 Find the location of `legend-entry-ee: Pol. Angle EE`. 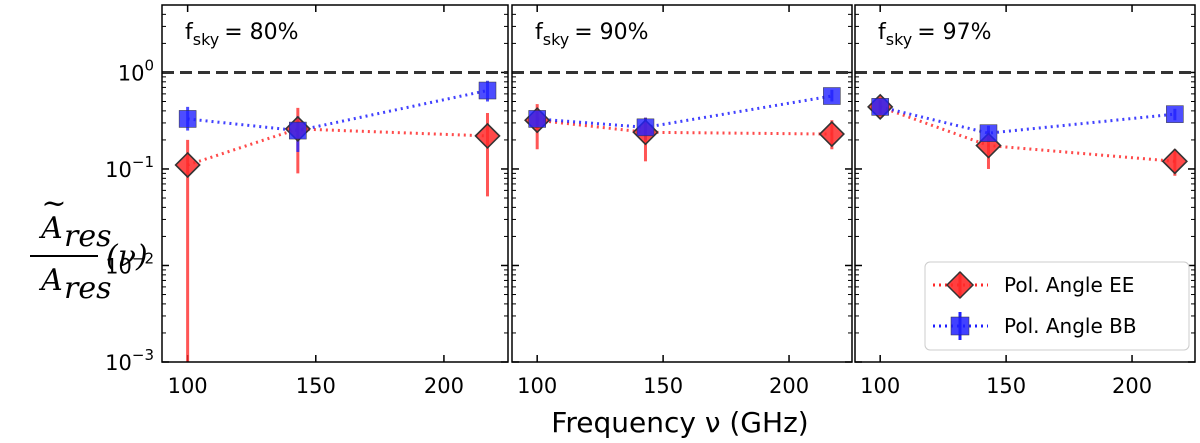

legend-entry-ee: Pol. Angle EE is located at coordinates (1033, 285).